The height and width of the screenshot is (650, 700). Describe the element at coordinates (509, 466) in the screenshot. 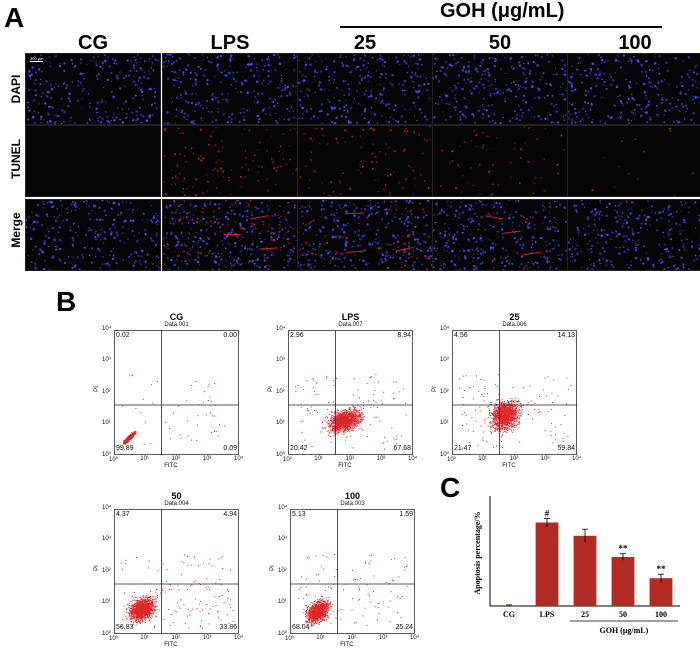

I see `flow-plot-2-x-axis-label: FITC` at that location.